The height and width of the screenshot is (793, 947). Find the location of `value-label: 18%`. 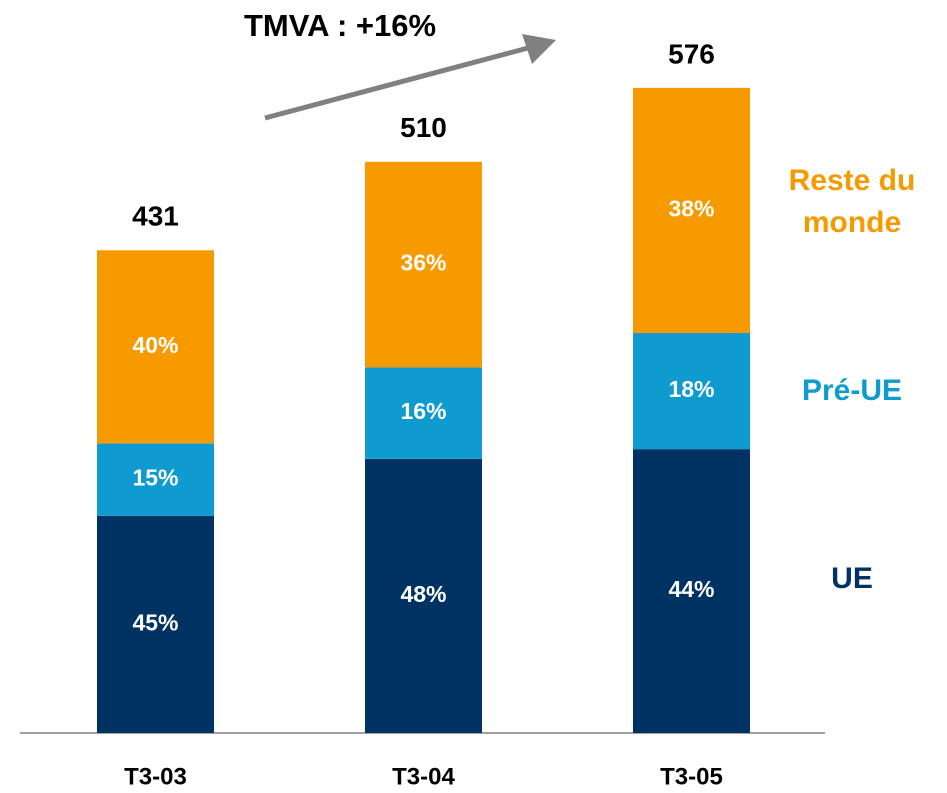

value-label: 18% is located at coordinates (691, 389).